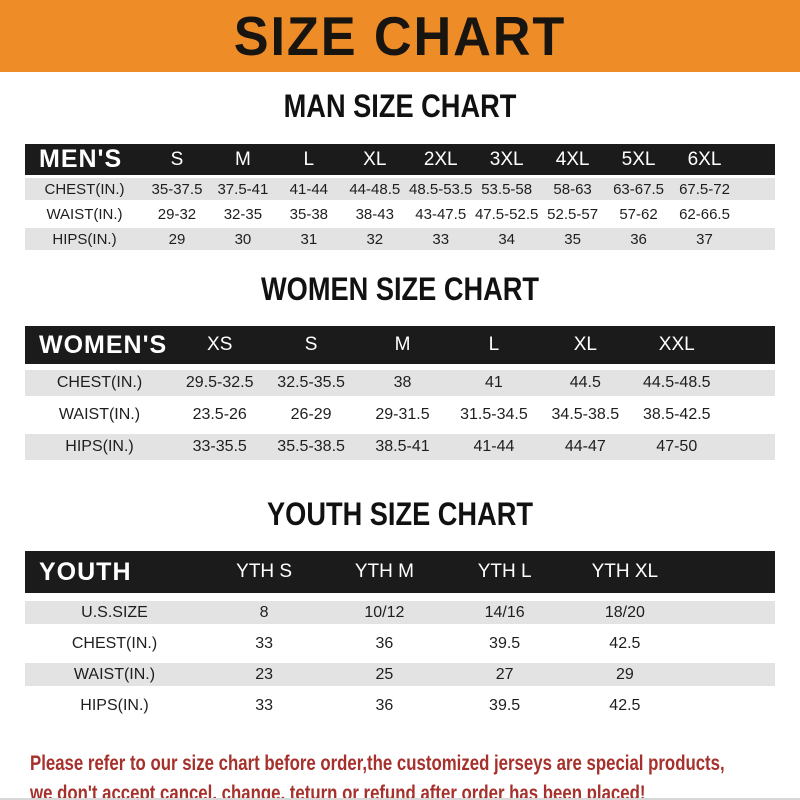 The image size is (800, 800). Describe the element at coordinates (677, 415) in the screenshot. I see `value-cell: 38.5-42.5` at that location.